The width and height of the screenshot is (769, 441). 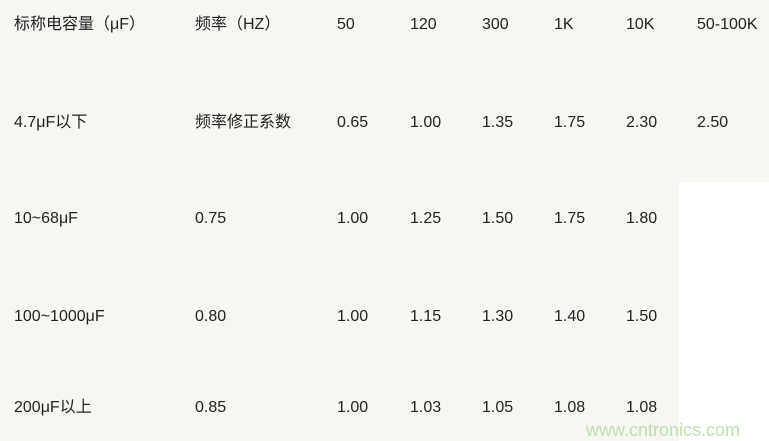 What do you see at coordinates (498, 122) in the screenshot?
I see `table-cell: 1.35` at bounding box center [498, 122].